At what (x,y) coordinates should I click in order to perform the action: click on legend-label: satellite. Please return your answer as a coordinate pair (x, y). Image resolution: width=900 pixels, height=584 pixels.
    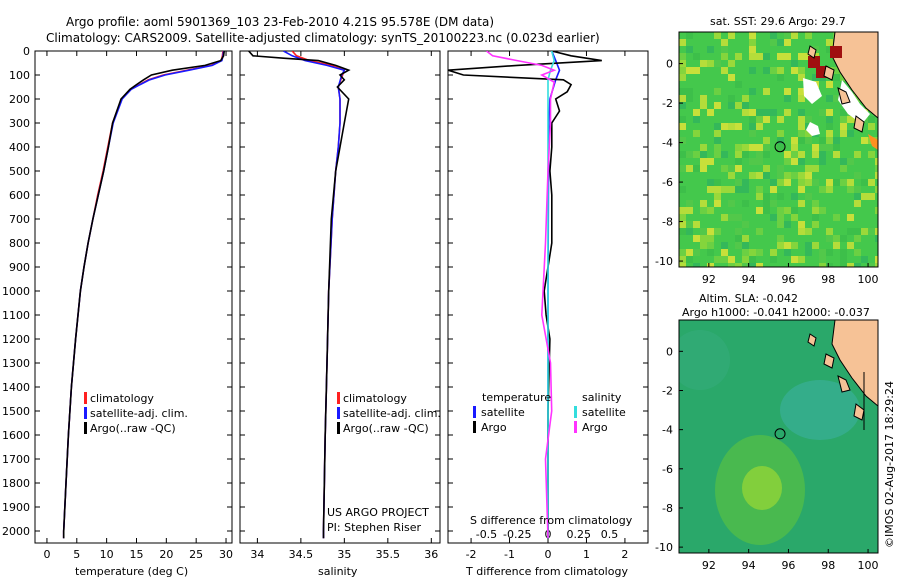
    Looking at the image, I should click on (604, 412).